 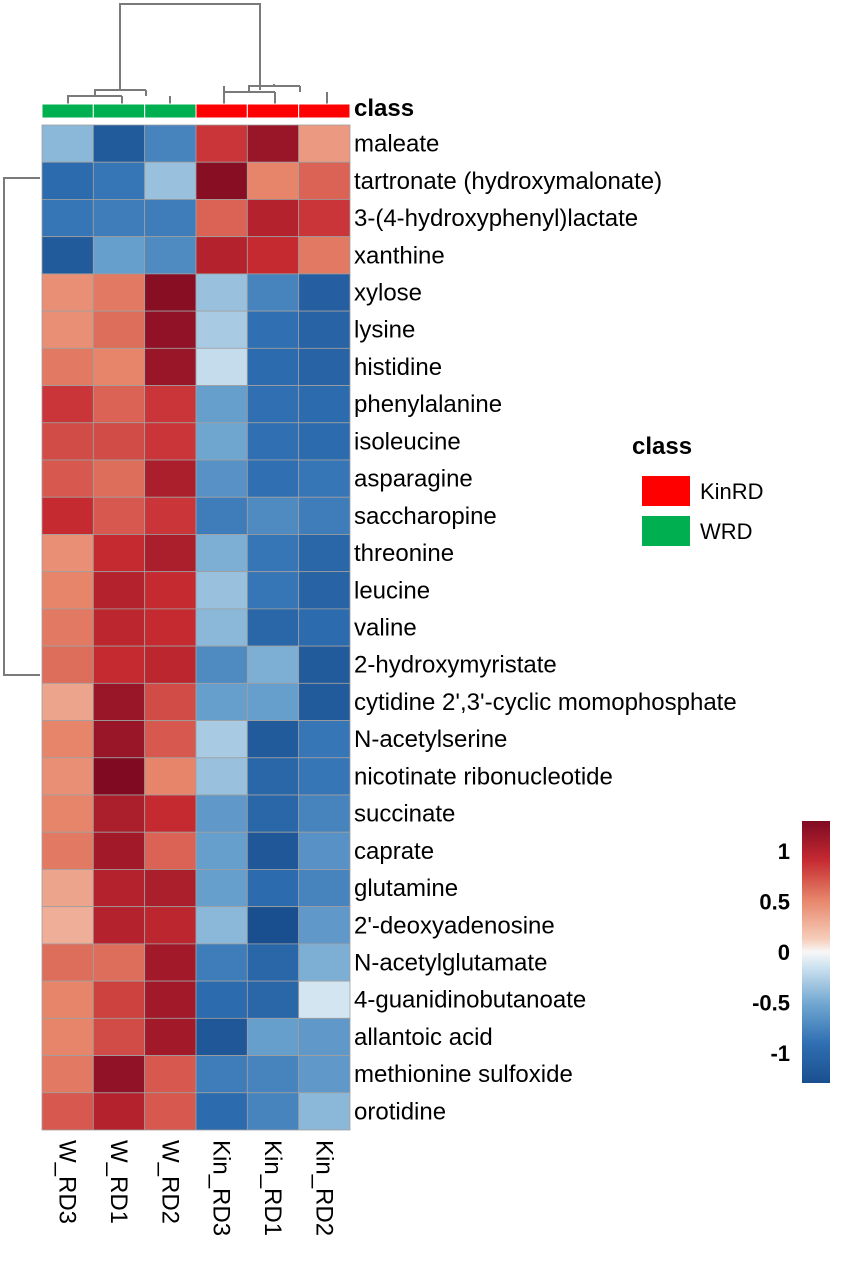 I want to click on heatmap-cell-glutamine-kin-rd2, so click(x=324, y=888).